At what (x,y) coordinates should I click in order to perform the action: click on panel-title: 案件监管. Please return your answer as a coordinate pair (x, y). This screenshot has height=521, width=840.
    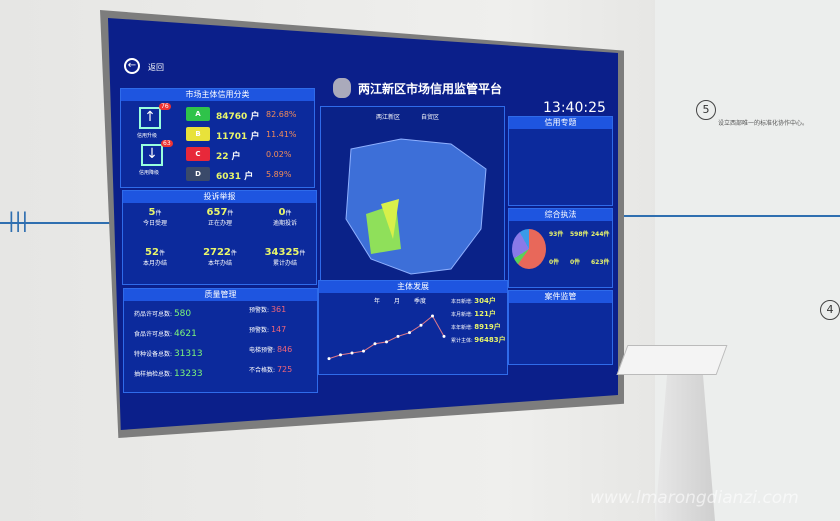
    Looking at the image, I should click on (560, 297).